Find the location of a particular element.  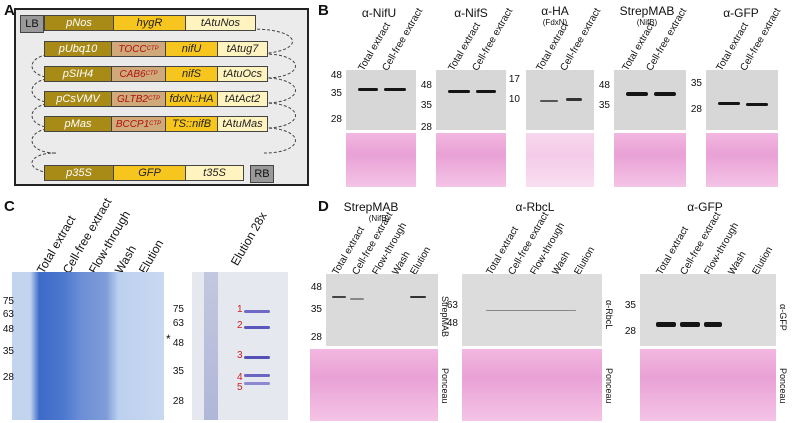

target-peptide: TOCC CTP is located at coordinates (139, 49).